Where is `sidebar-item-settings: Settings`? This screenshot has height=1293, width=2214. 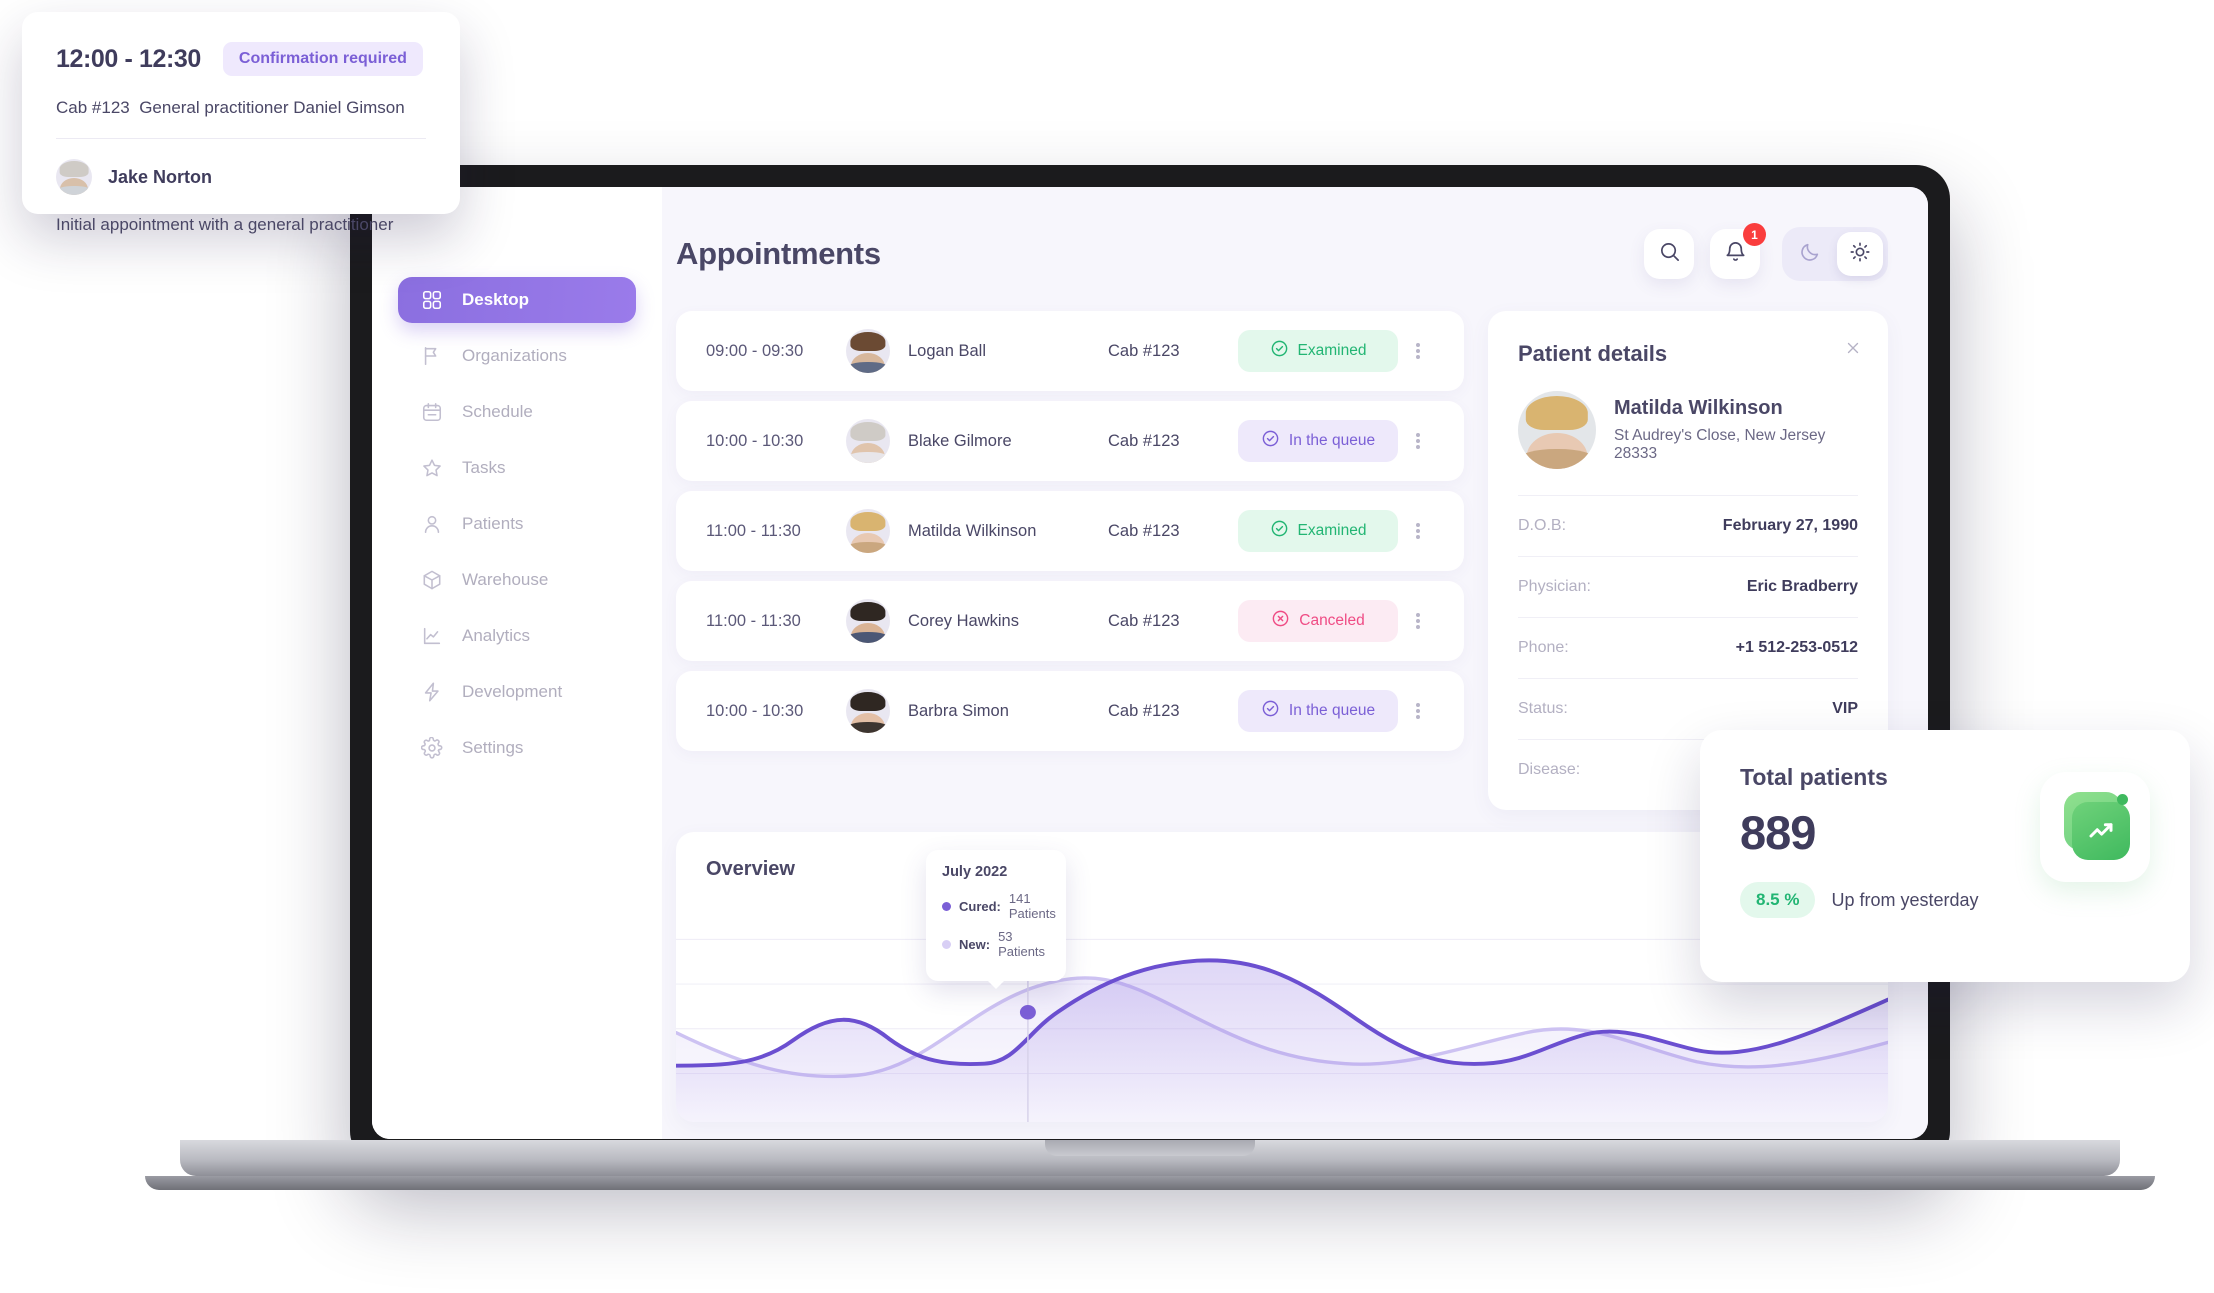 sidebar-item-settings: Settings is located at coordinates (517, 748).